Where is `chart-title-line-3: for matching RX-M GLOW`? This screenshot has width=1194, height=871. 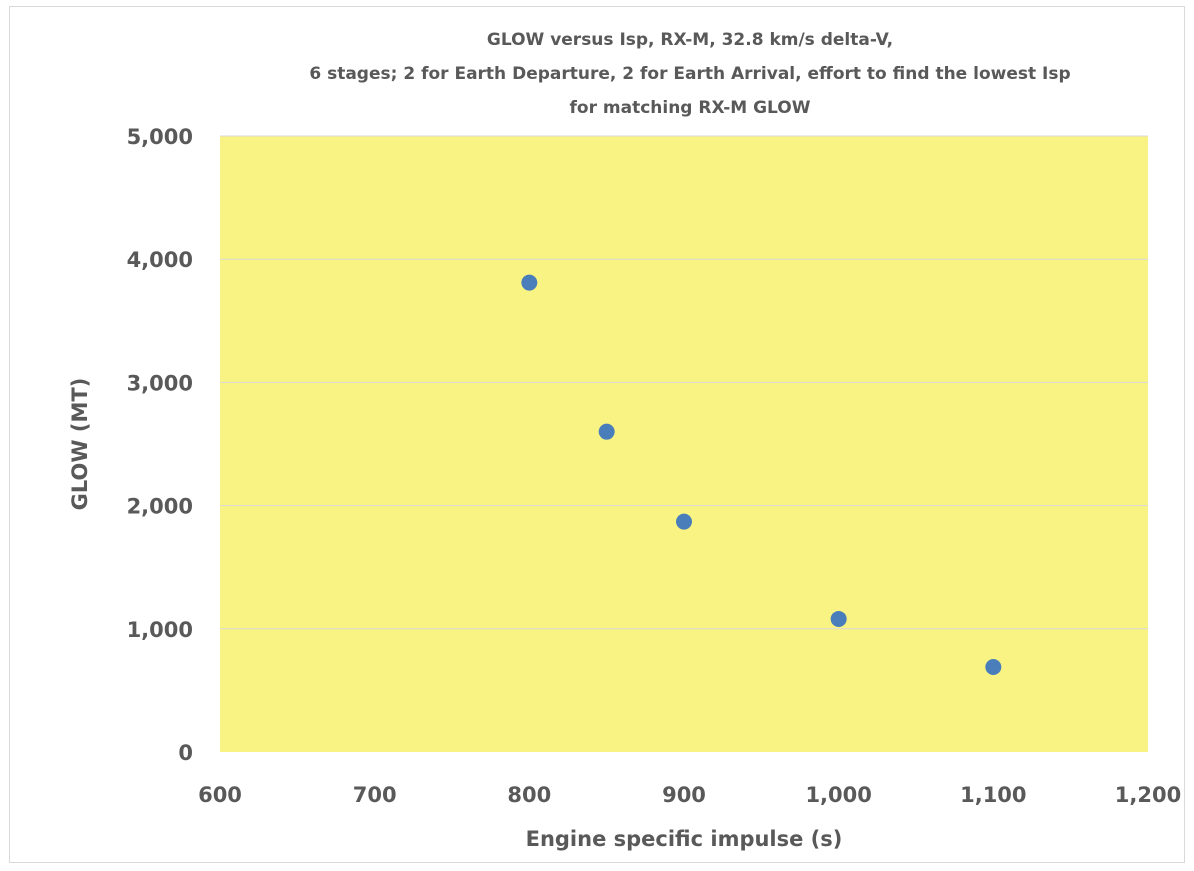
chart-title-line-3: for matching RX-M GLOW is located at coordinates (690, 108).